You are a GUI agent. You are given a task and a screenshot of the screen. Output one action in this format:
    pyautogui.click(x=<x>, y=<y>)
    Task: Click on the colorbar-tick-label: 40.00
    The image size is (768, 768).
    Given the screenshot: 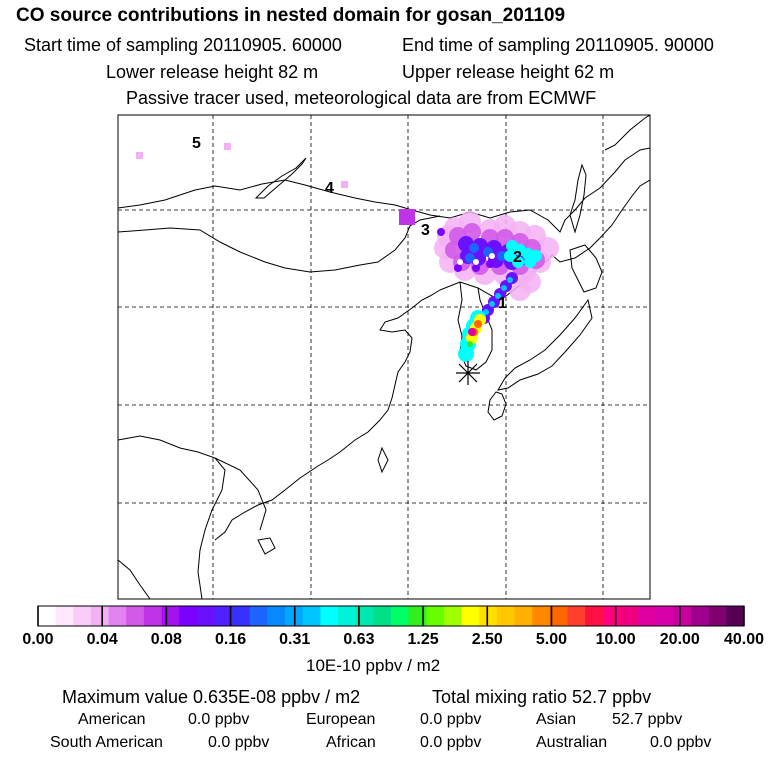 What is the action you would take?
    pyautogui.click(x=744, y=639)
    